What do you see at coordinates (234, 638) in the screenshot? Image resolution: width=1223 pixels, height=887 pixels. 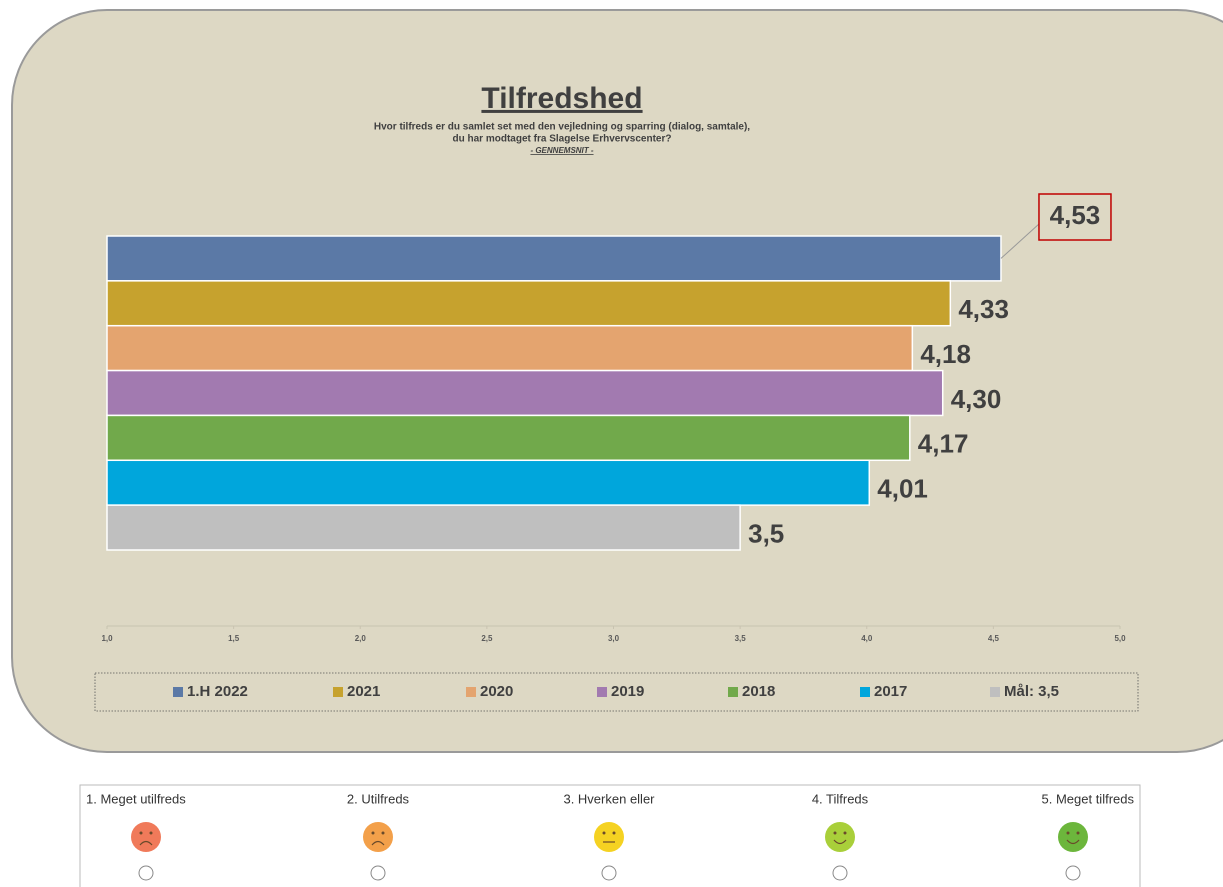 I see `x-tick-label: 1,5` at bounding box center [234, 638].